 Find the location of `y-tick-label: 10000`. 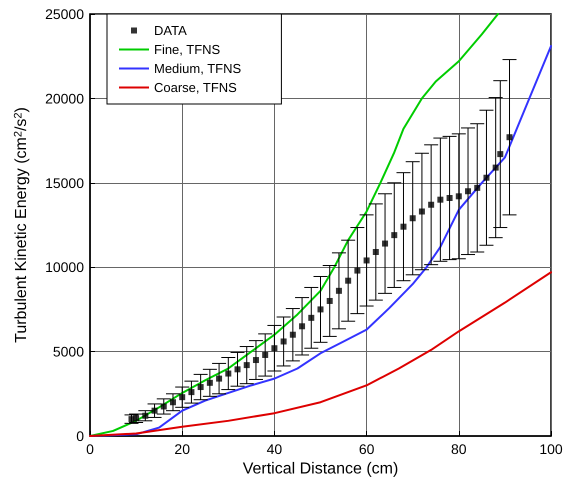

y-tick-label: 10000 is located at coordinates (64, 267).